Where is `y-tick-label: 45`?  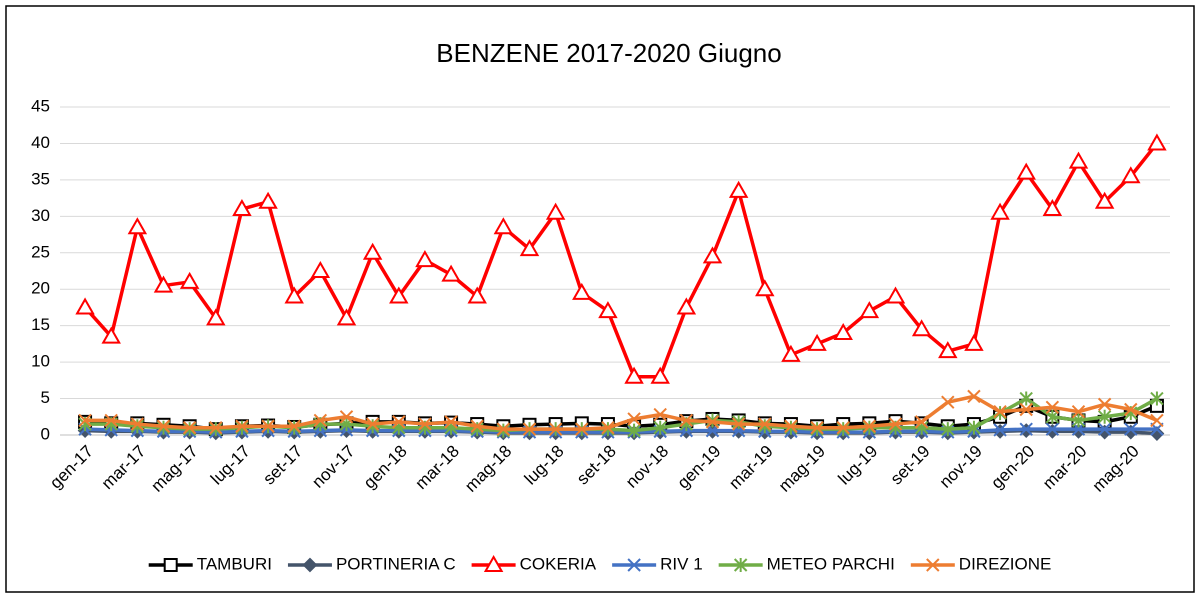 y-tick-label: 45 is located at coordinates (40, 105).